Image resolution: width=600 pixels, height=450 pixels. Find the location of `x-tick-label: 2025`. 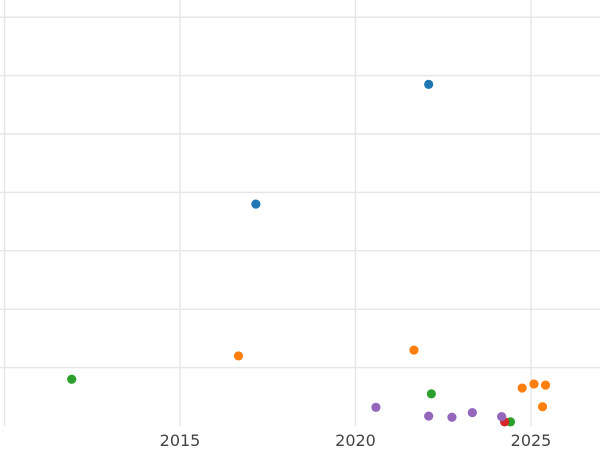

x-tick-label: 2025 is located at coordinates (531, 440).